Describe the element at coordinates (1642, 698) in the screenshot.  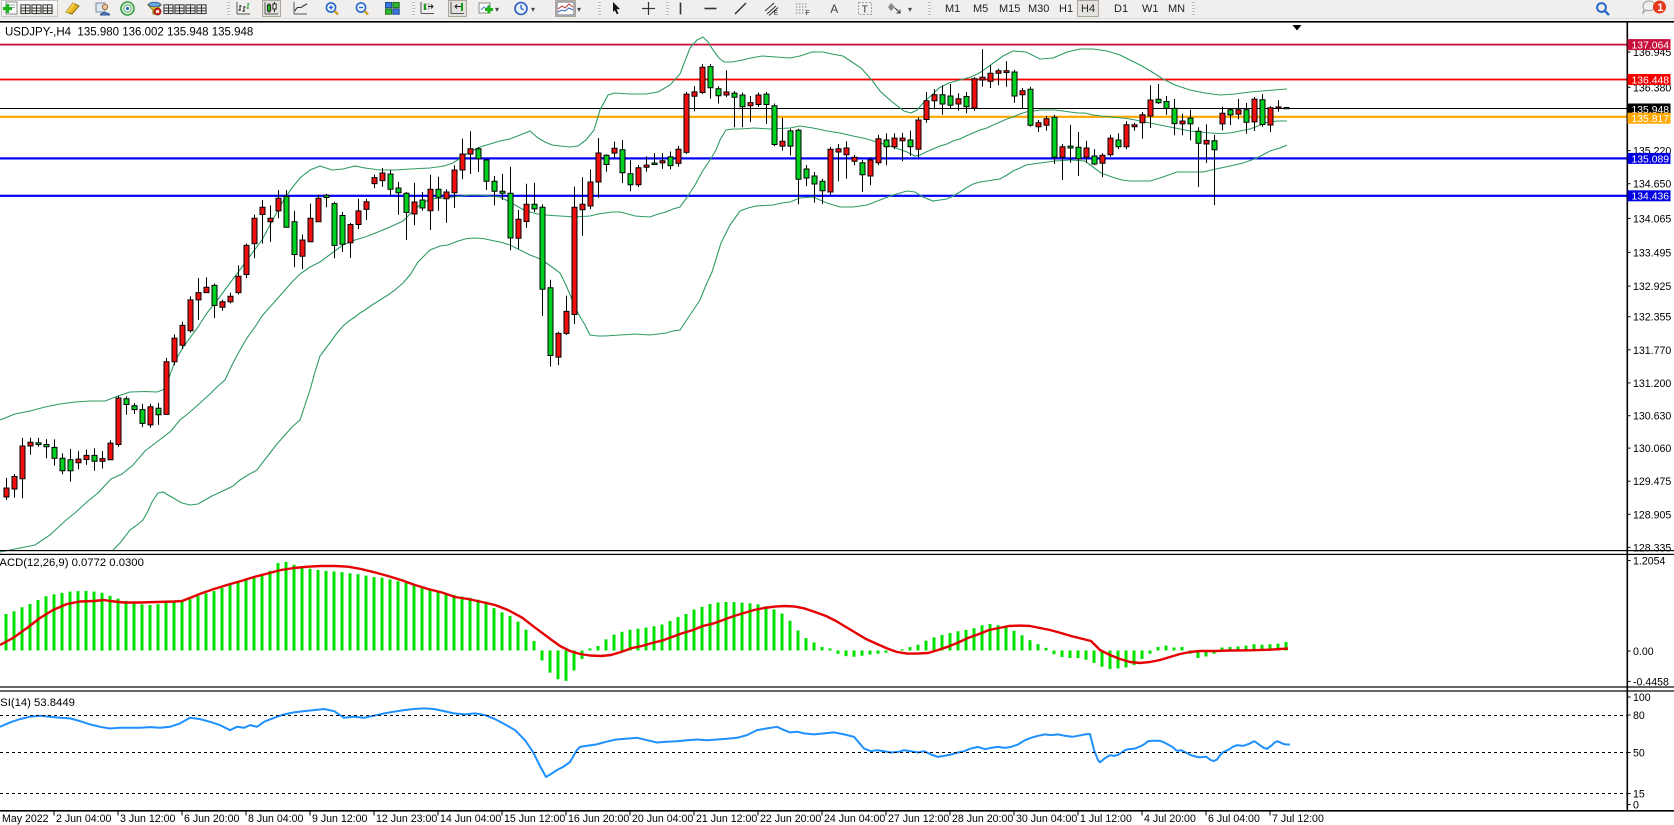
I see `svg-text: 100` at that location.